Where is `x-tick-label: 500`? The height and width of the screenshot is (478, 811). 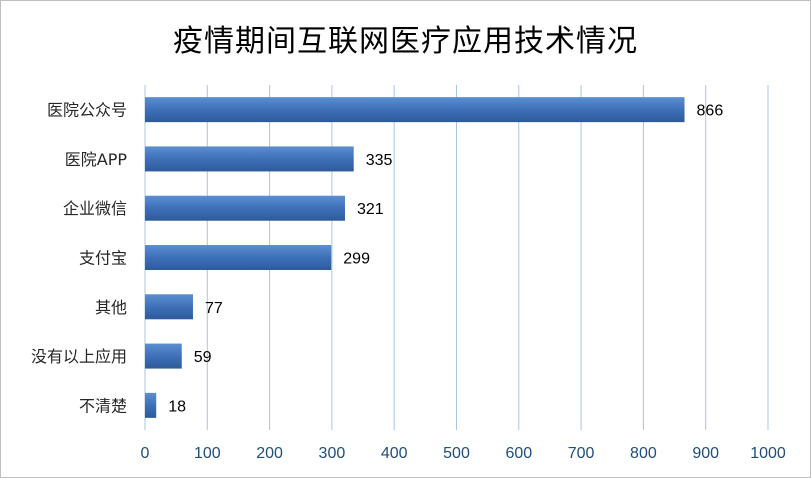
x-tick-label: 500 is located at coordinates (456, 453).